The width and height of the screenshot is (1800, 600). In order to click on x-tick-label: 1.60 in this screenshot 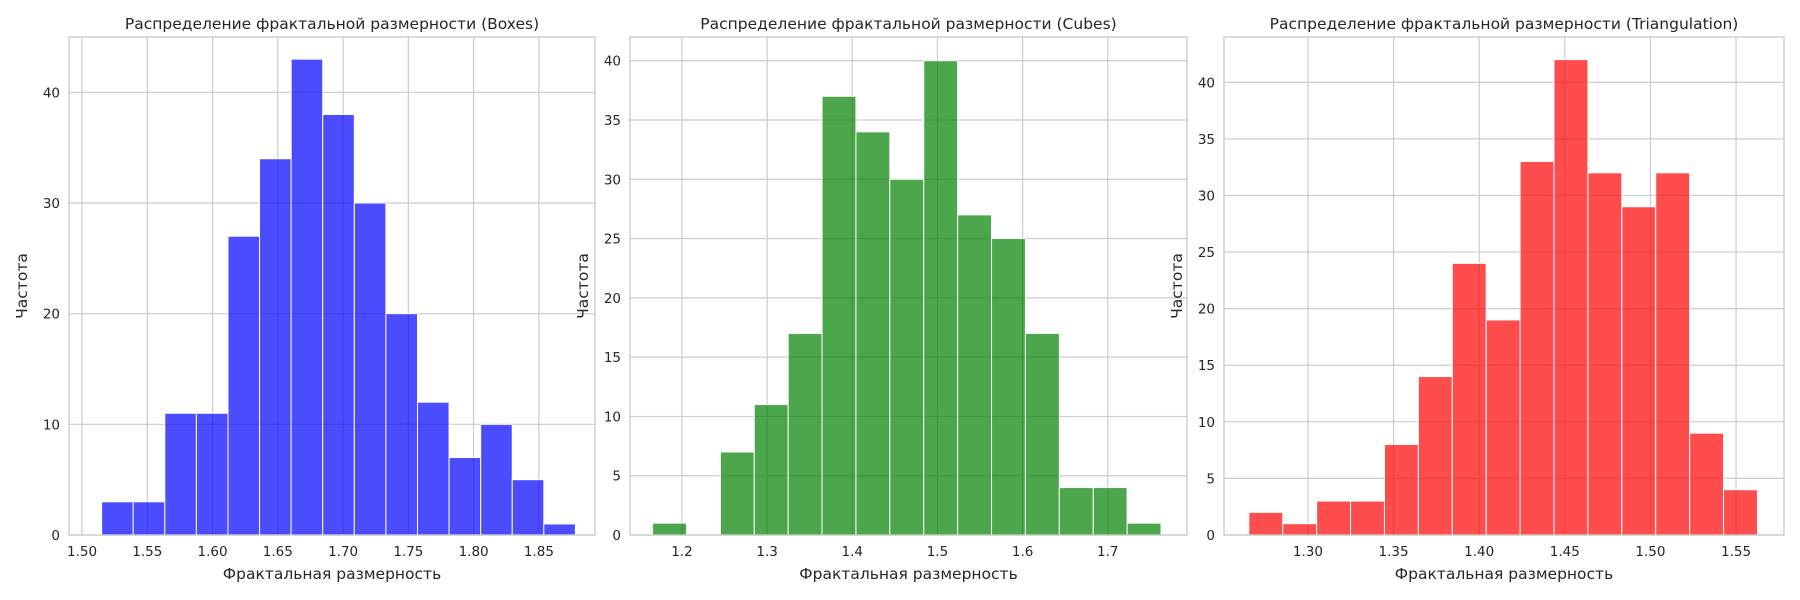, I will do `click(213, 552)`.